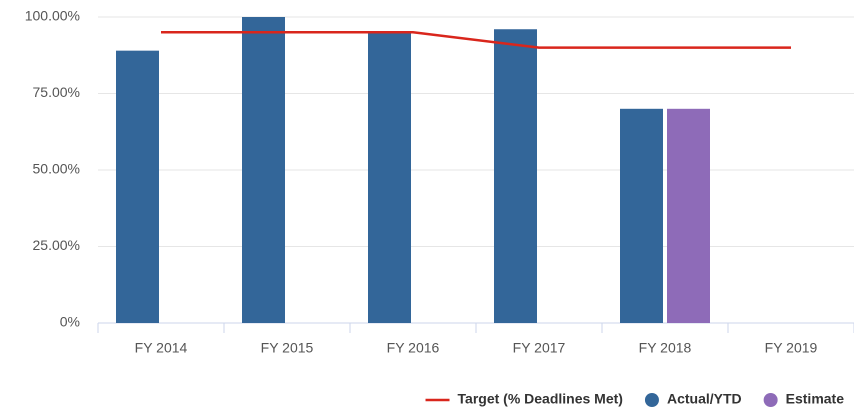 This screenshot has width=854, height=412. I want to click on x-tick-label: FY 2017, so click(539, 348).